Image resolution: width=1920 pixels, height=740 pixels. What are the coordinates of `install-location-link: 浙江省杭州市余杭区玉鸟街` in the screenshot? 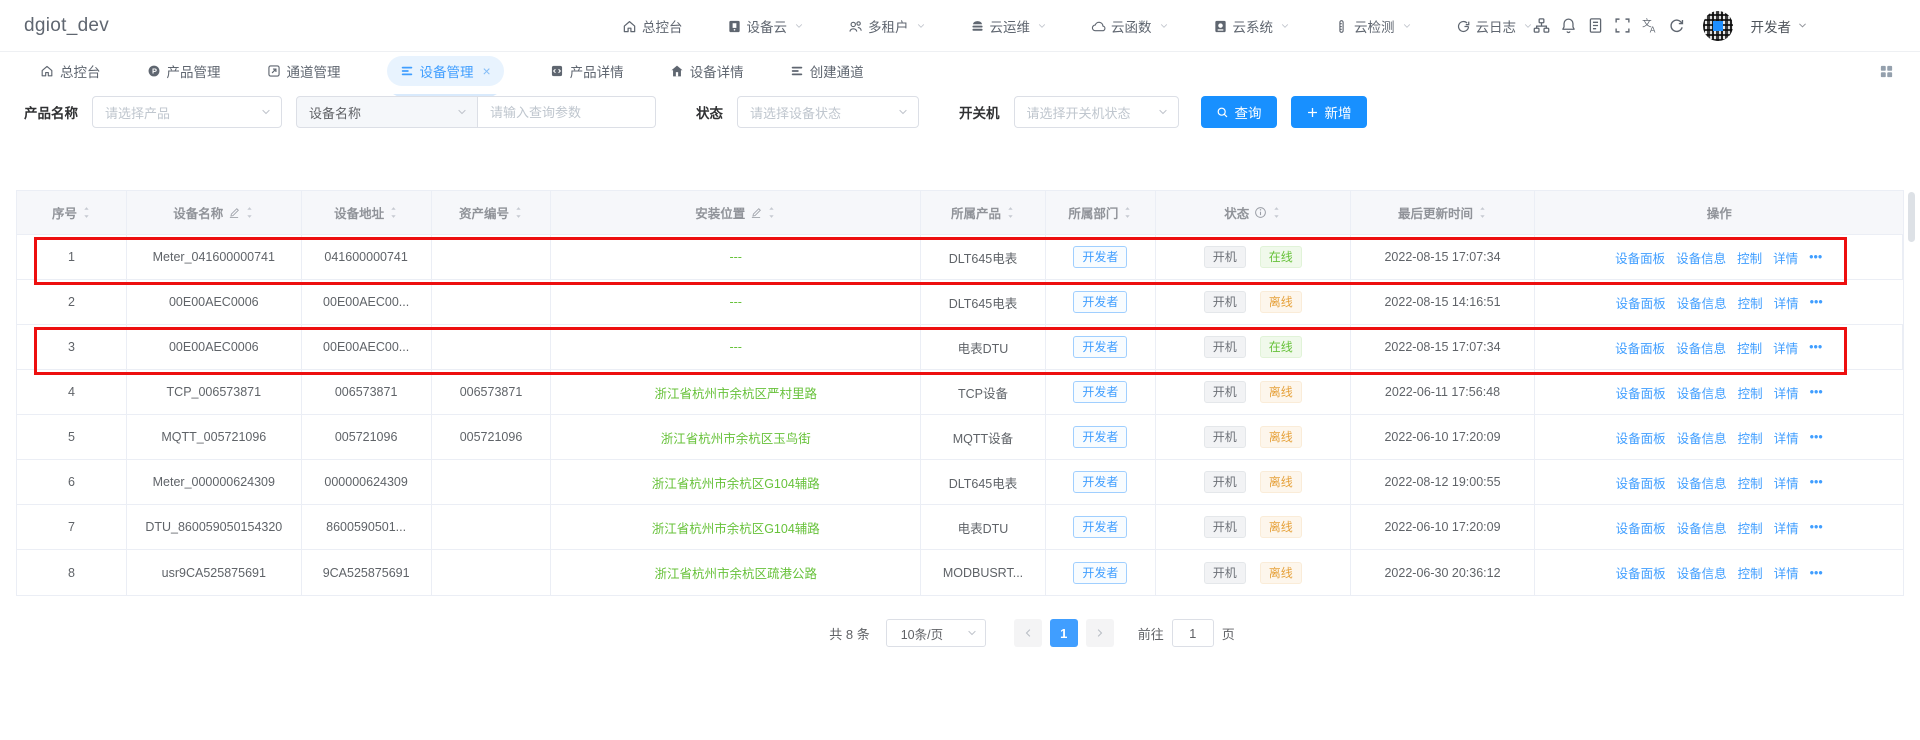 It's located at (735, 438).